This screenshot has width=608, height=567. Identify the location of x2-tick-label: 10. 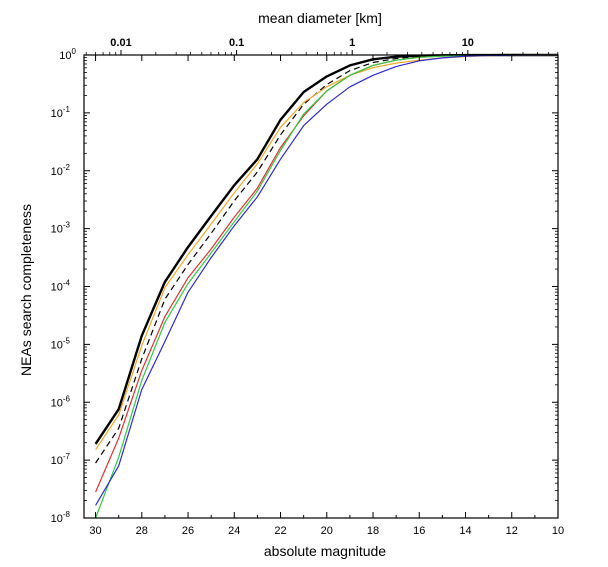
(468, 43).